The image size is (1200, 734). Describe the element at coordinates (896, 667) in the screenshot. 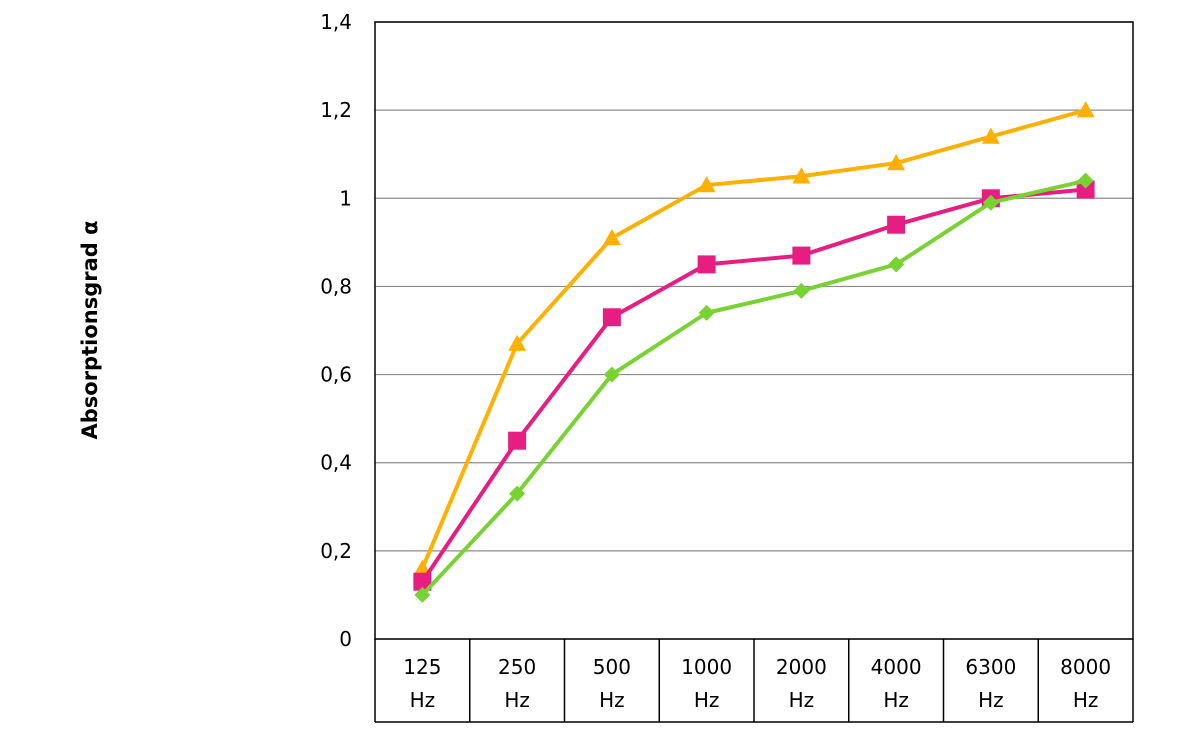

I see `x-tick-label: 4000` at that location.